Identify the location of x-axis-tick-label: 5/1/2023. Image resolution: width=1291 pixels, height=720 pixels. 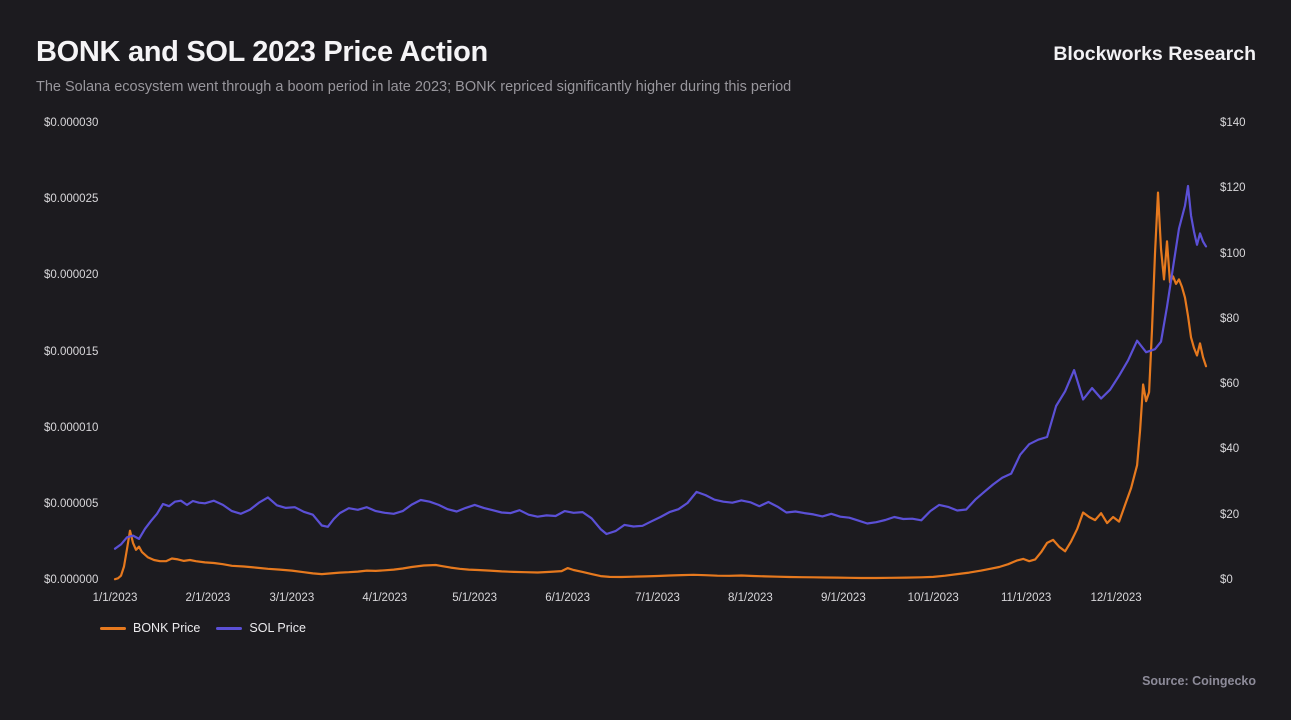
(475, 598).